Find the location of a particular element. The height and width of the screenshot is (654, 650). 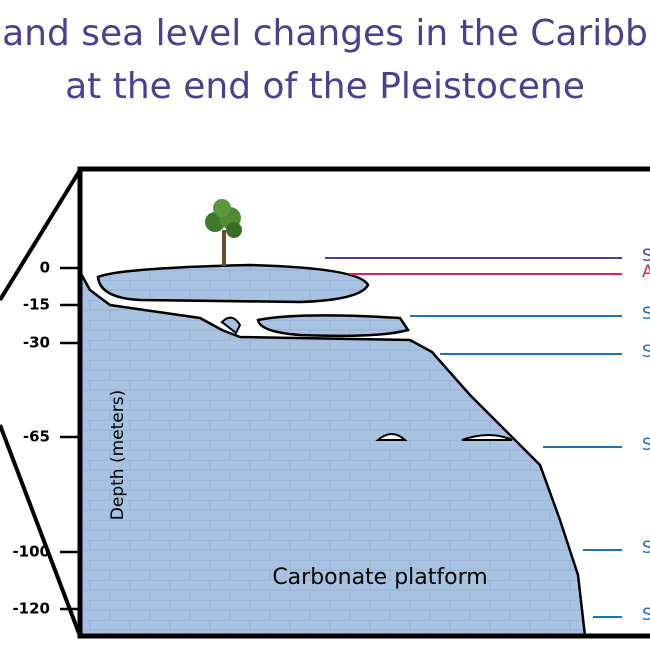

tree is located at coordinates (223, 232).